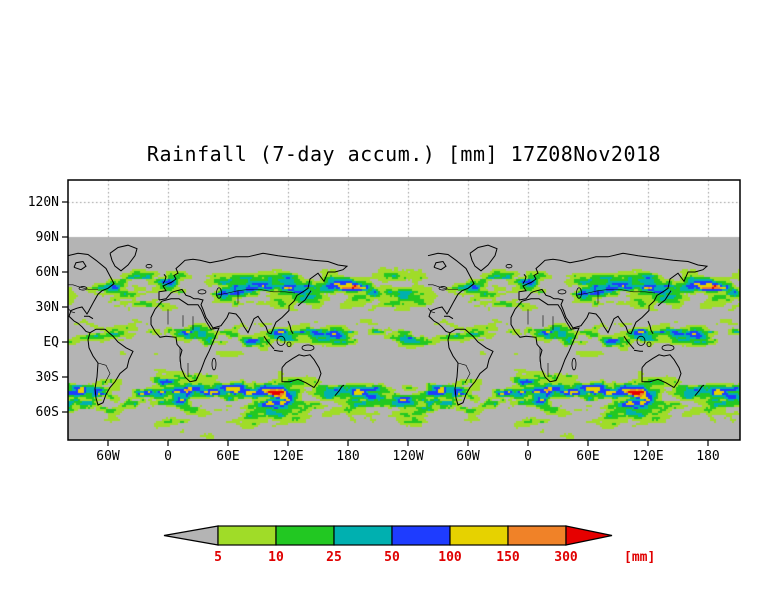 The height and width of the screenshot is (612, 784). What do you see at coordinates (218, 557) in the screenshot?
I see `colorbar-tick-label: 5` at bounding box center [218, 557].